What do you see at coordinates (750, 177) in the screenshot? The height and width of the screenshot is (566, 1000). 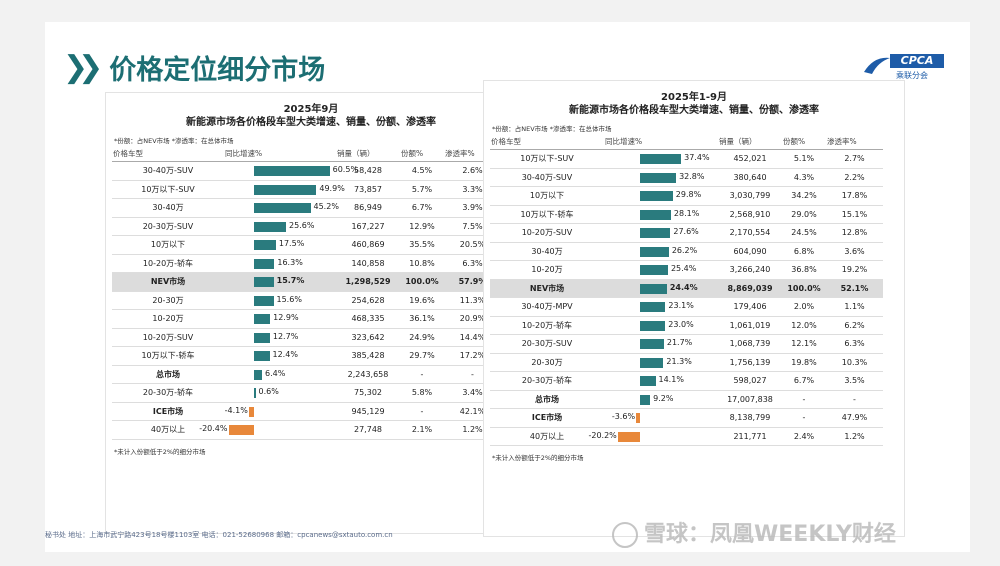 I see `sales-cell: 380,640` at bounding box center [750, 177].